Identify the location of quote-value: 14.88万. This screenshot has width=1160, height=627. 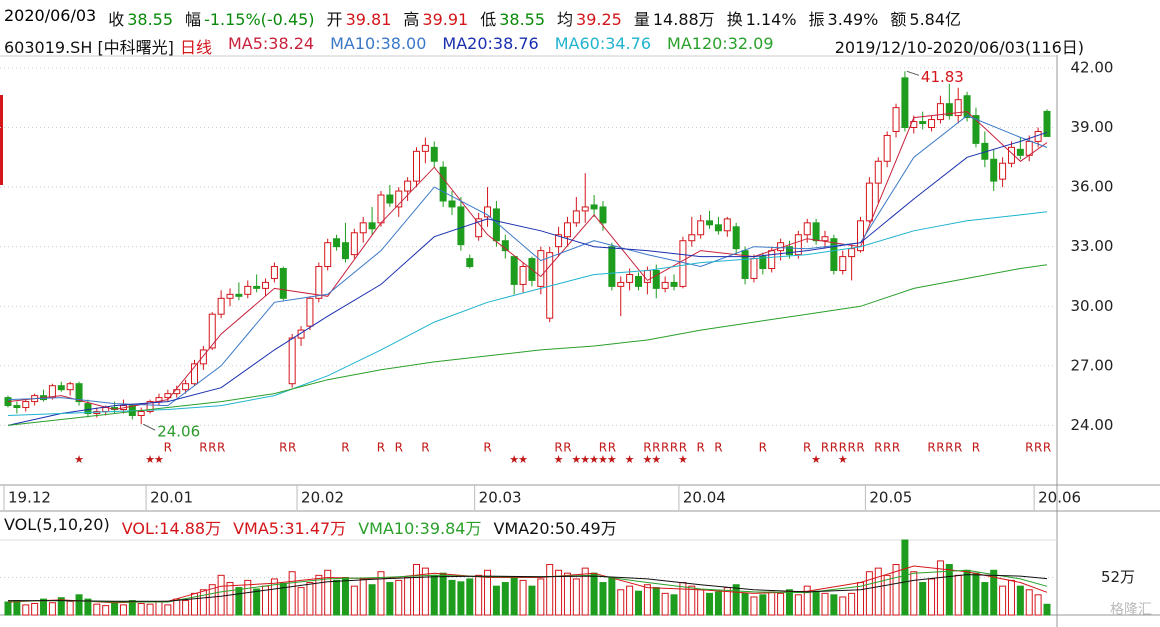
(683, 19).